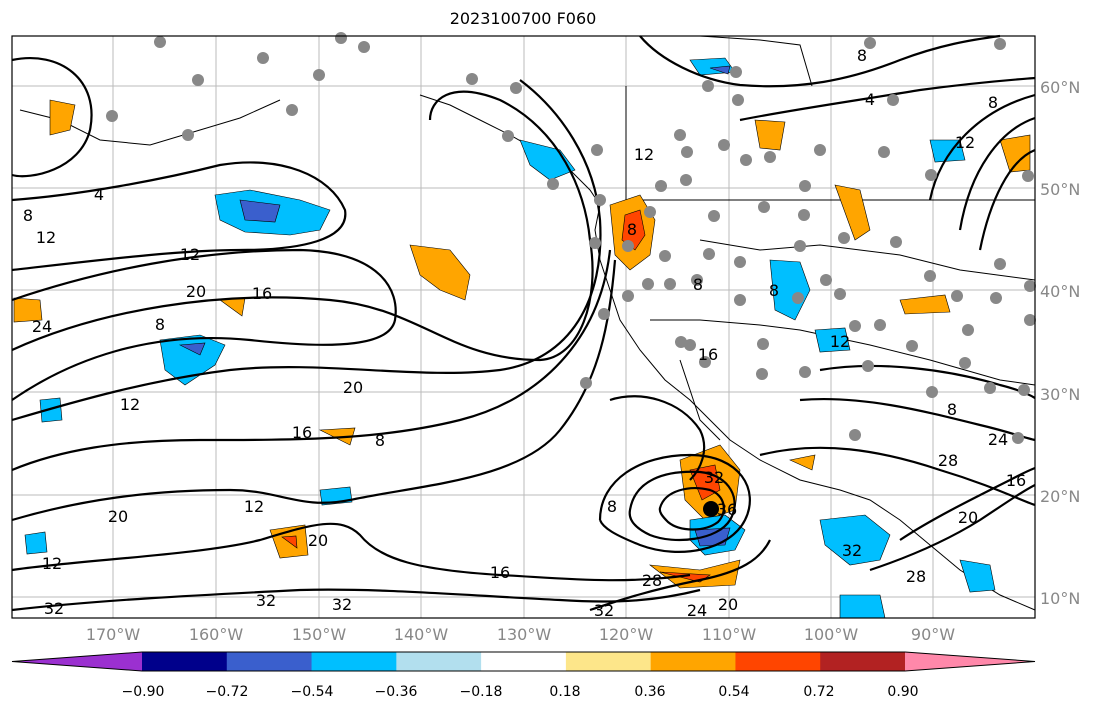 This screenshot has height=710, width=1102. I want to click on map-title: 2023100700 F060, so click(523, 18).